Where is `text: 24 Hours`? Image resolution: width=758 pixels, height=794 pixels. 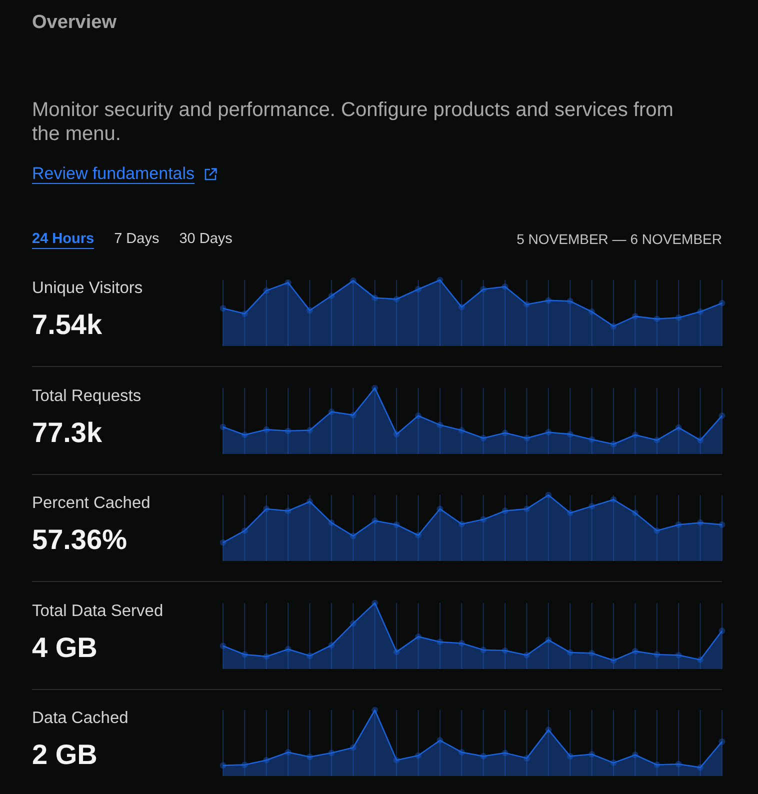 text: 24 Hours is located at coordinates (63, 239).